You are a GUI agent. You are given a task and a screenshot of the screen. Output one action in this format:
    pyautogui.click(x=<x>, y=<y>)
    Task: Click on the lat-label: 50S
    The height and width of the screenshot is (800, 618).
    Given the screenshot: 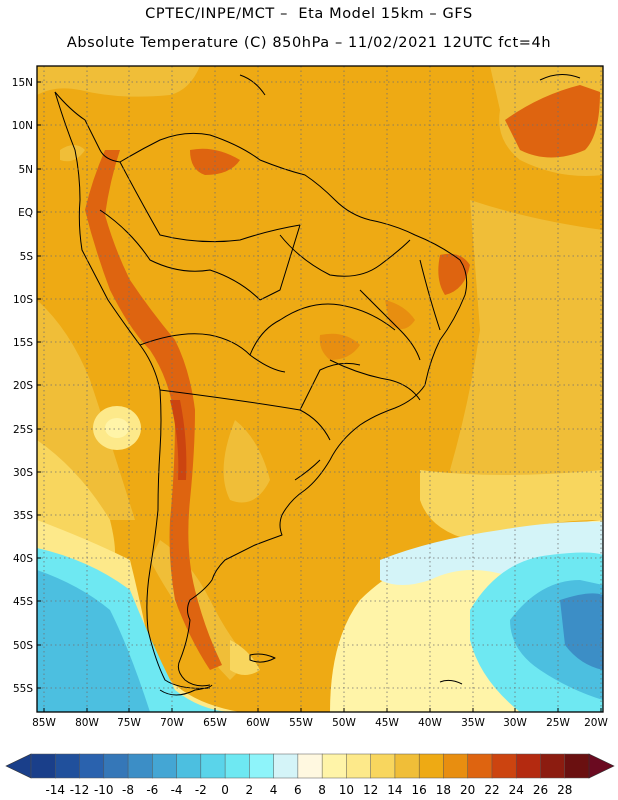 What is the action you would take?
    pyautogui.click(x=23, y=646)
    